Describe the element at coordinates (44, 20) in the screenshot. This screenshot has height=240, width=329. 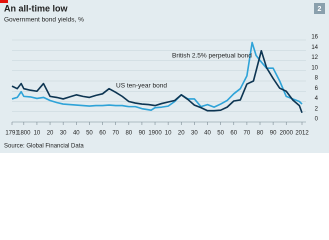
I see `chart-subtitle: Government bond yields, %` at that location.